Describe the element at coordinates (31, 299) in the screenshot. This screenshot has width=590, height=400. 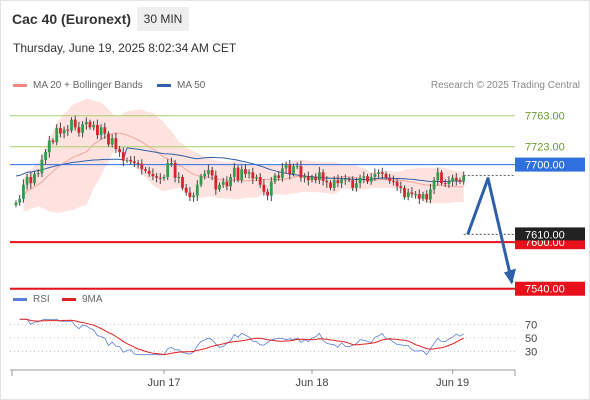
I see `legend-rsi: RSI` at that location.